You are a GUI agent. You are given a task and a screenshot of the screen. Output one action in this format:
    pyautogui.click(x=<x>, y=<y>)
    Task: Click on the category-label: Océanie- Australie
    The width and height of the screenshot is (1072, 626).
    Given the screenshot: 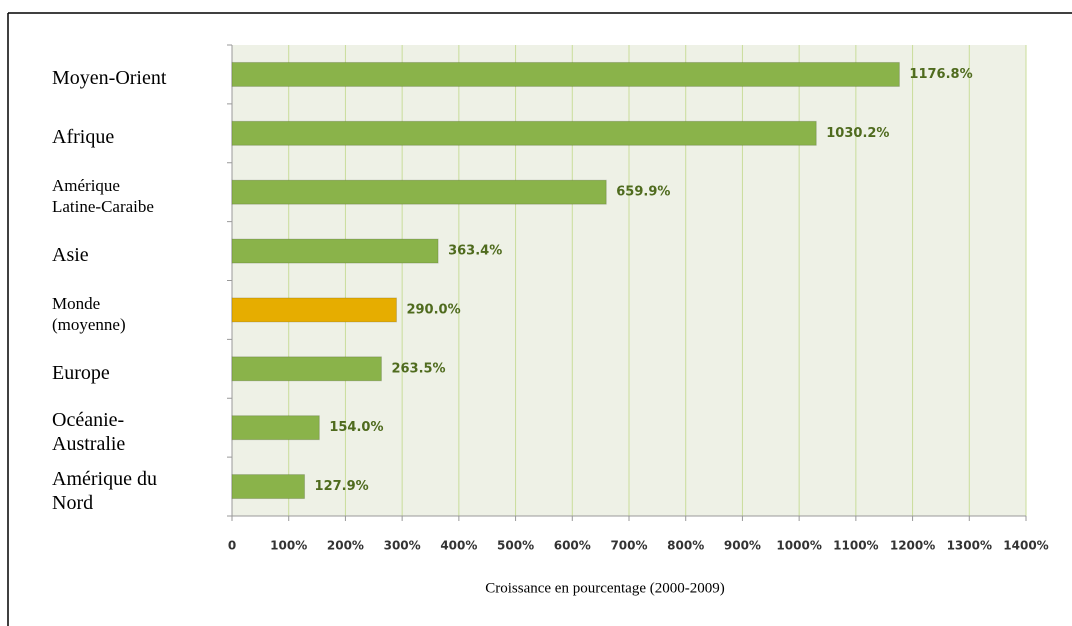 What is the action you would take?
    pyautogui.click(x=89, y=431)
    